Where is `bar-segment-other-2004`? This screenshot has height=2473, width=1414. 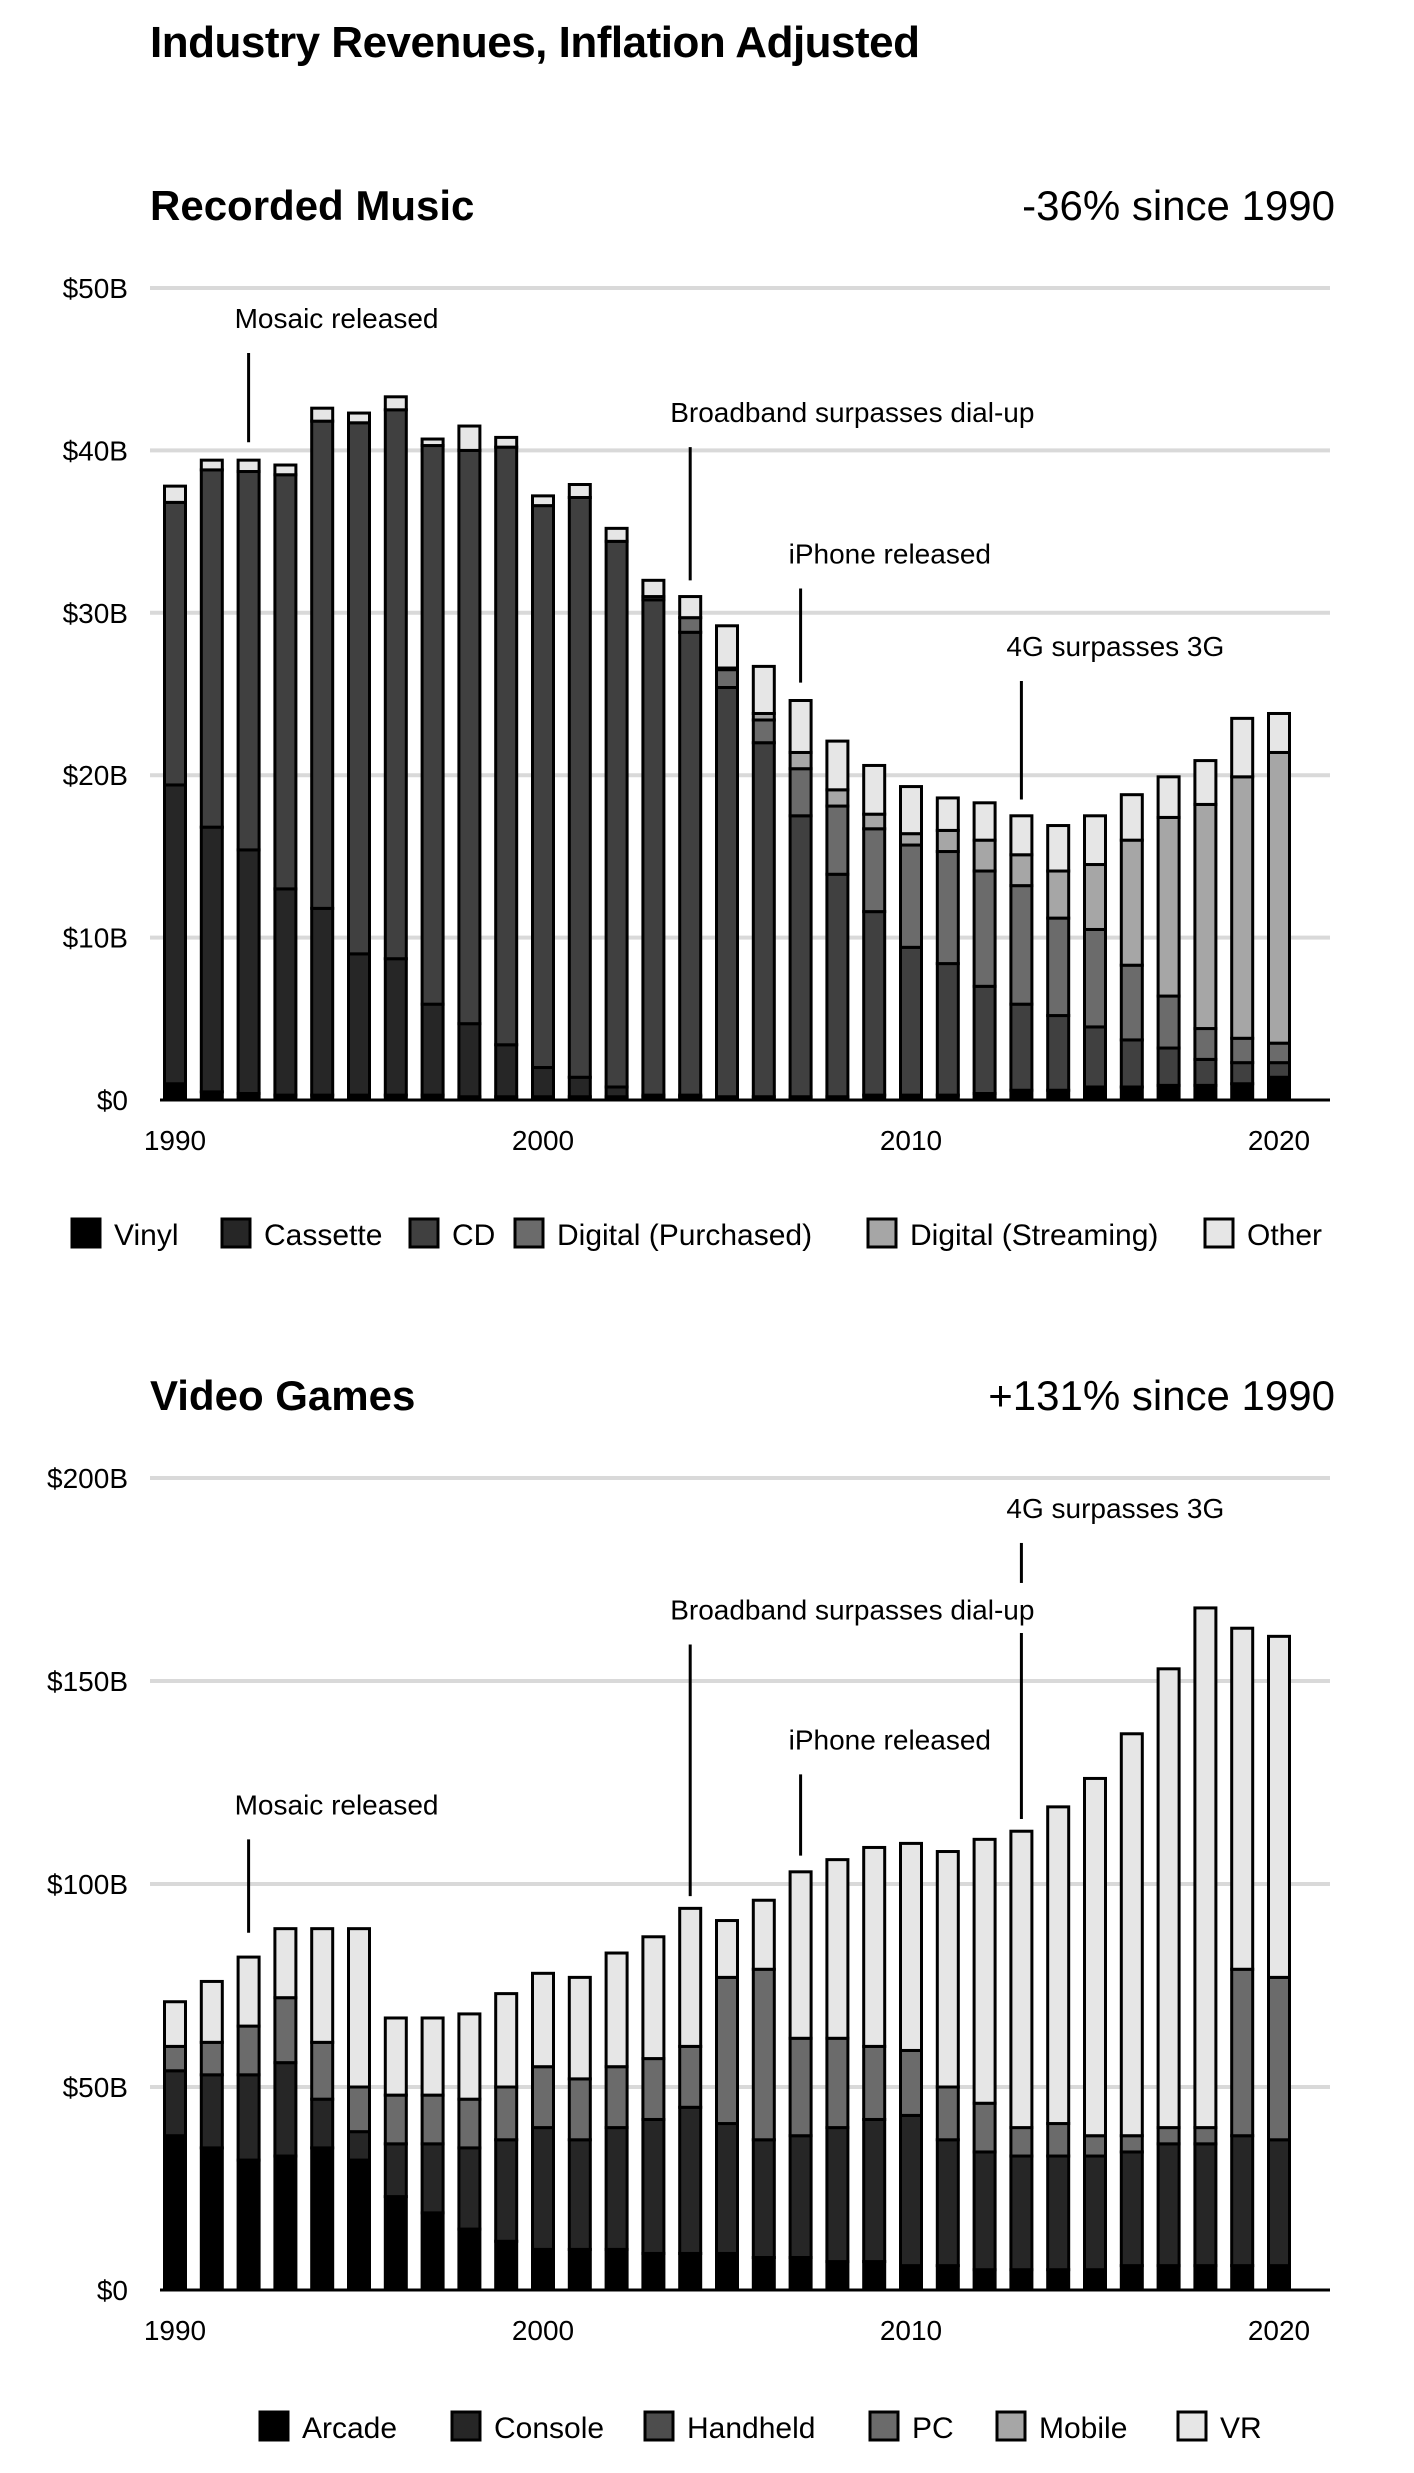
bar-segment-other-2004 is located at coordinates (690, 607).